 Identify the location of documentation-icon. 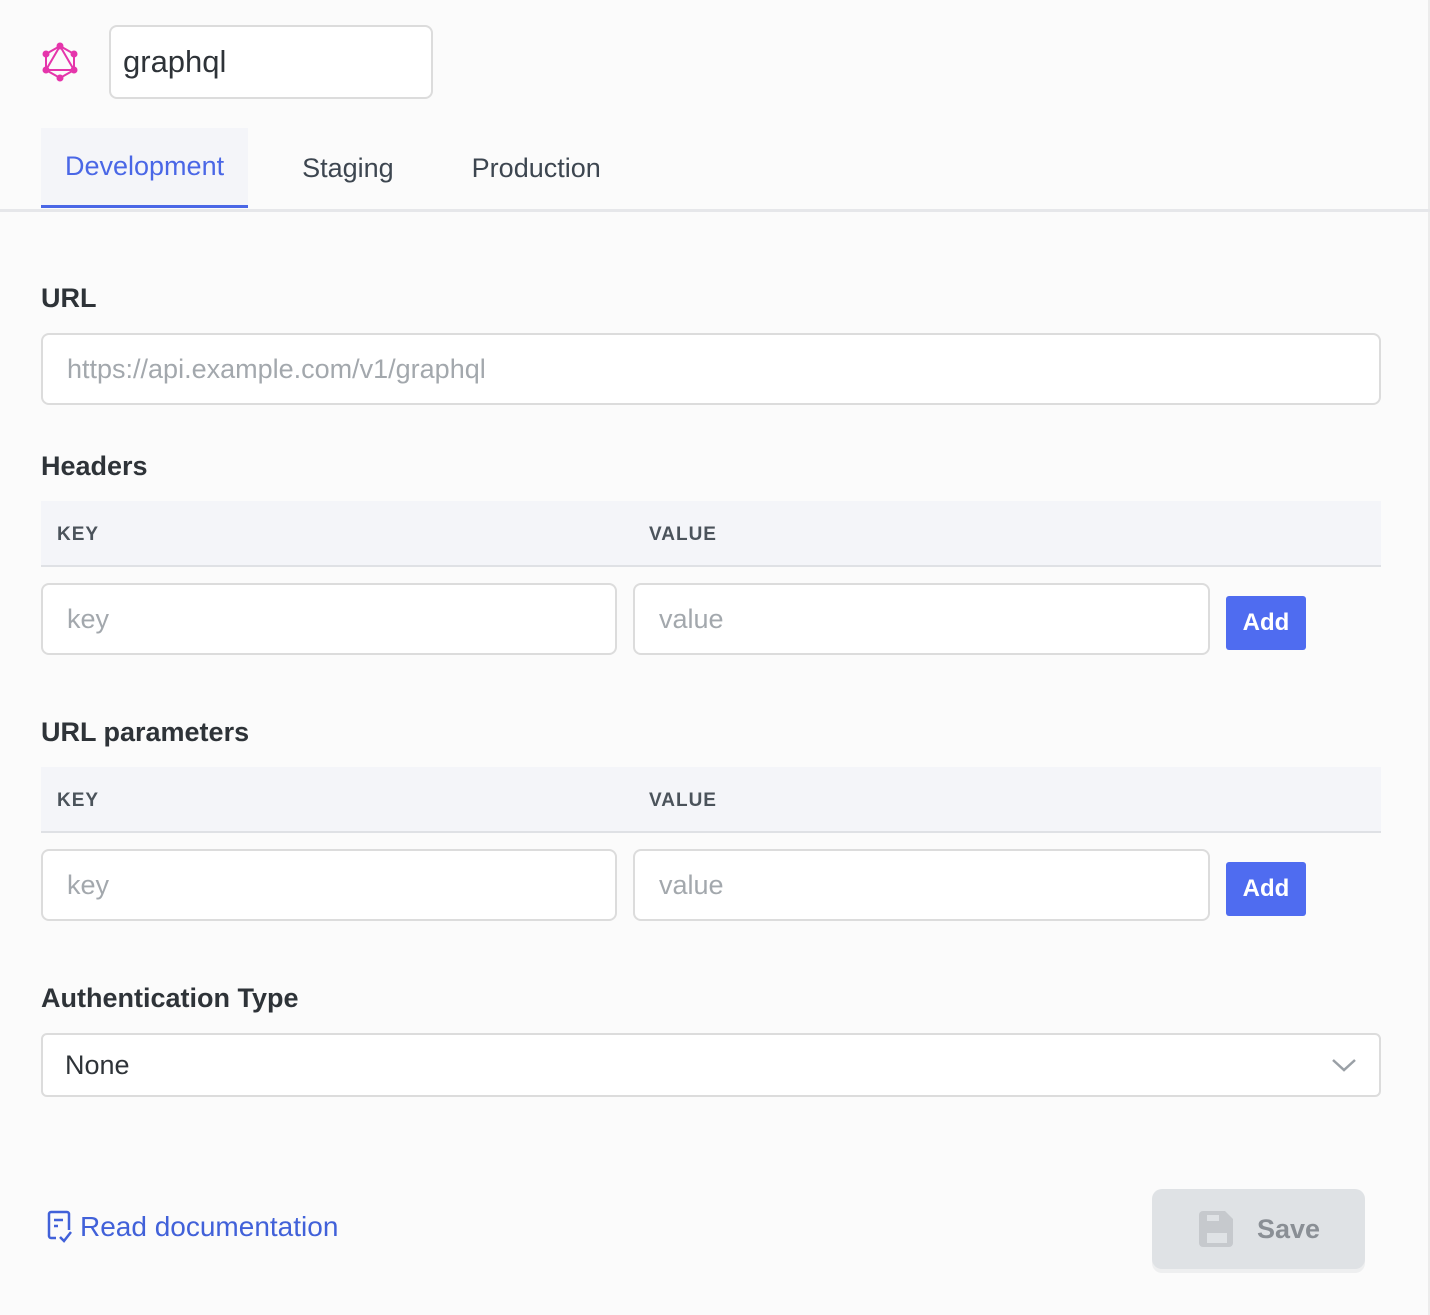
(59, 1226).